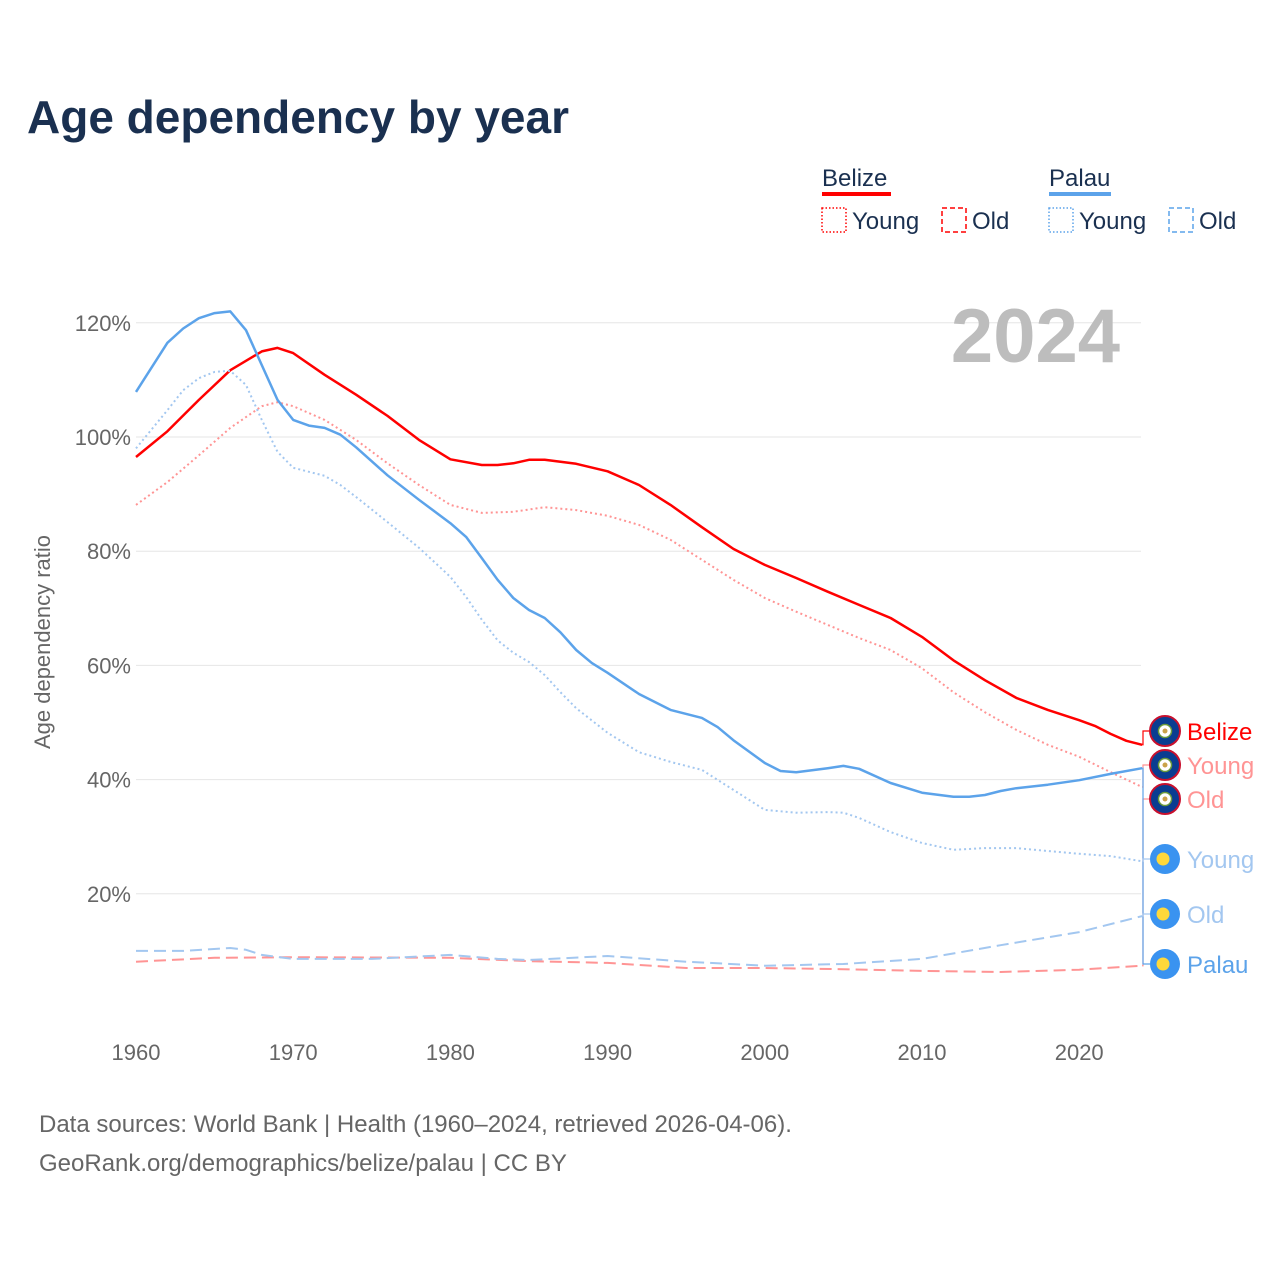  I want to click on x-tick-label: 1990, so click(607, 1052).